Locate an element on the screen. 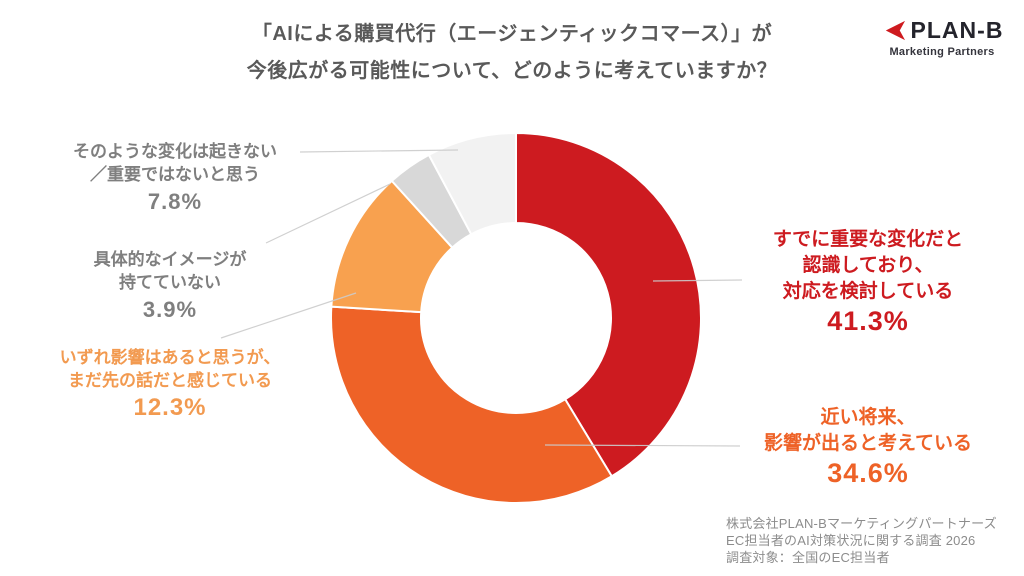 The image size is (1024, 576). source-target: 調査対象：全国のEC担当者 is located at coordinates (808, 557).